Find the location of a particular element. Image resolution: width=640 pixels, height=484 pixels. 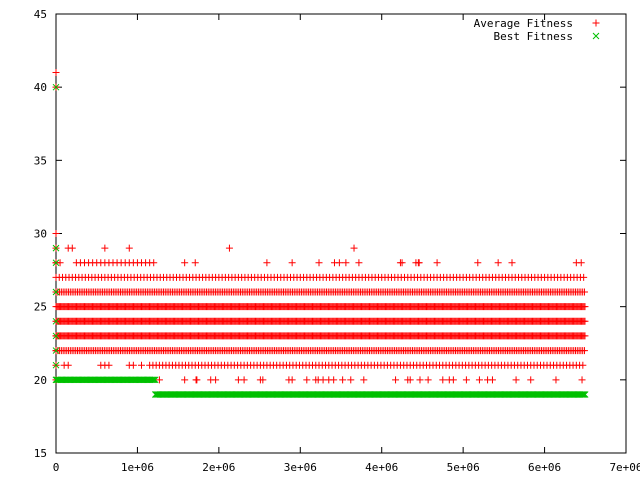

y-tick-label: 45 is located at coordinates (40, 14).